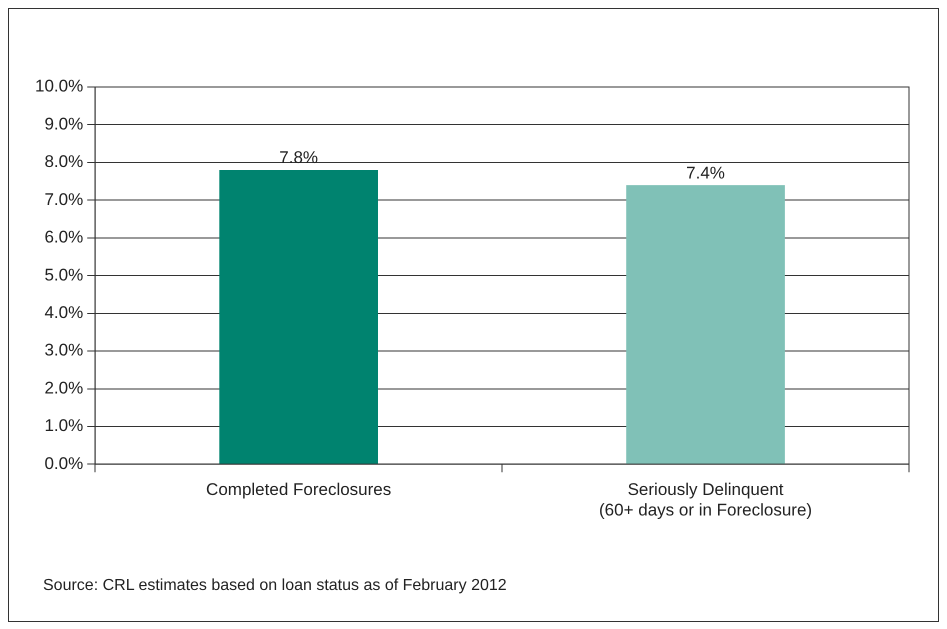  Describe the element at coordinates (64, 124) in the screenshot. I see `y-tick-label: 9.0%` at that location.